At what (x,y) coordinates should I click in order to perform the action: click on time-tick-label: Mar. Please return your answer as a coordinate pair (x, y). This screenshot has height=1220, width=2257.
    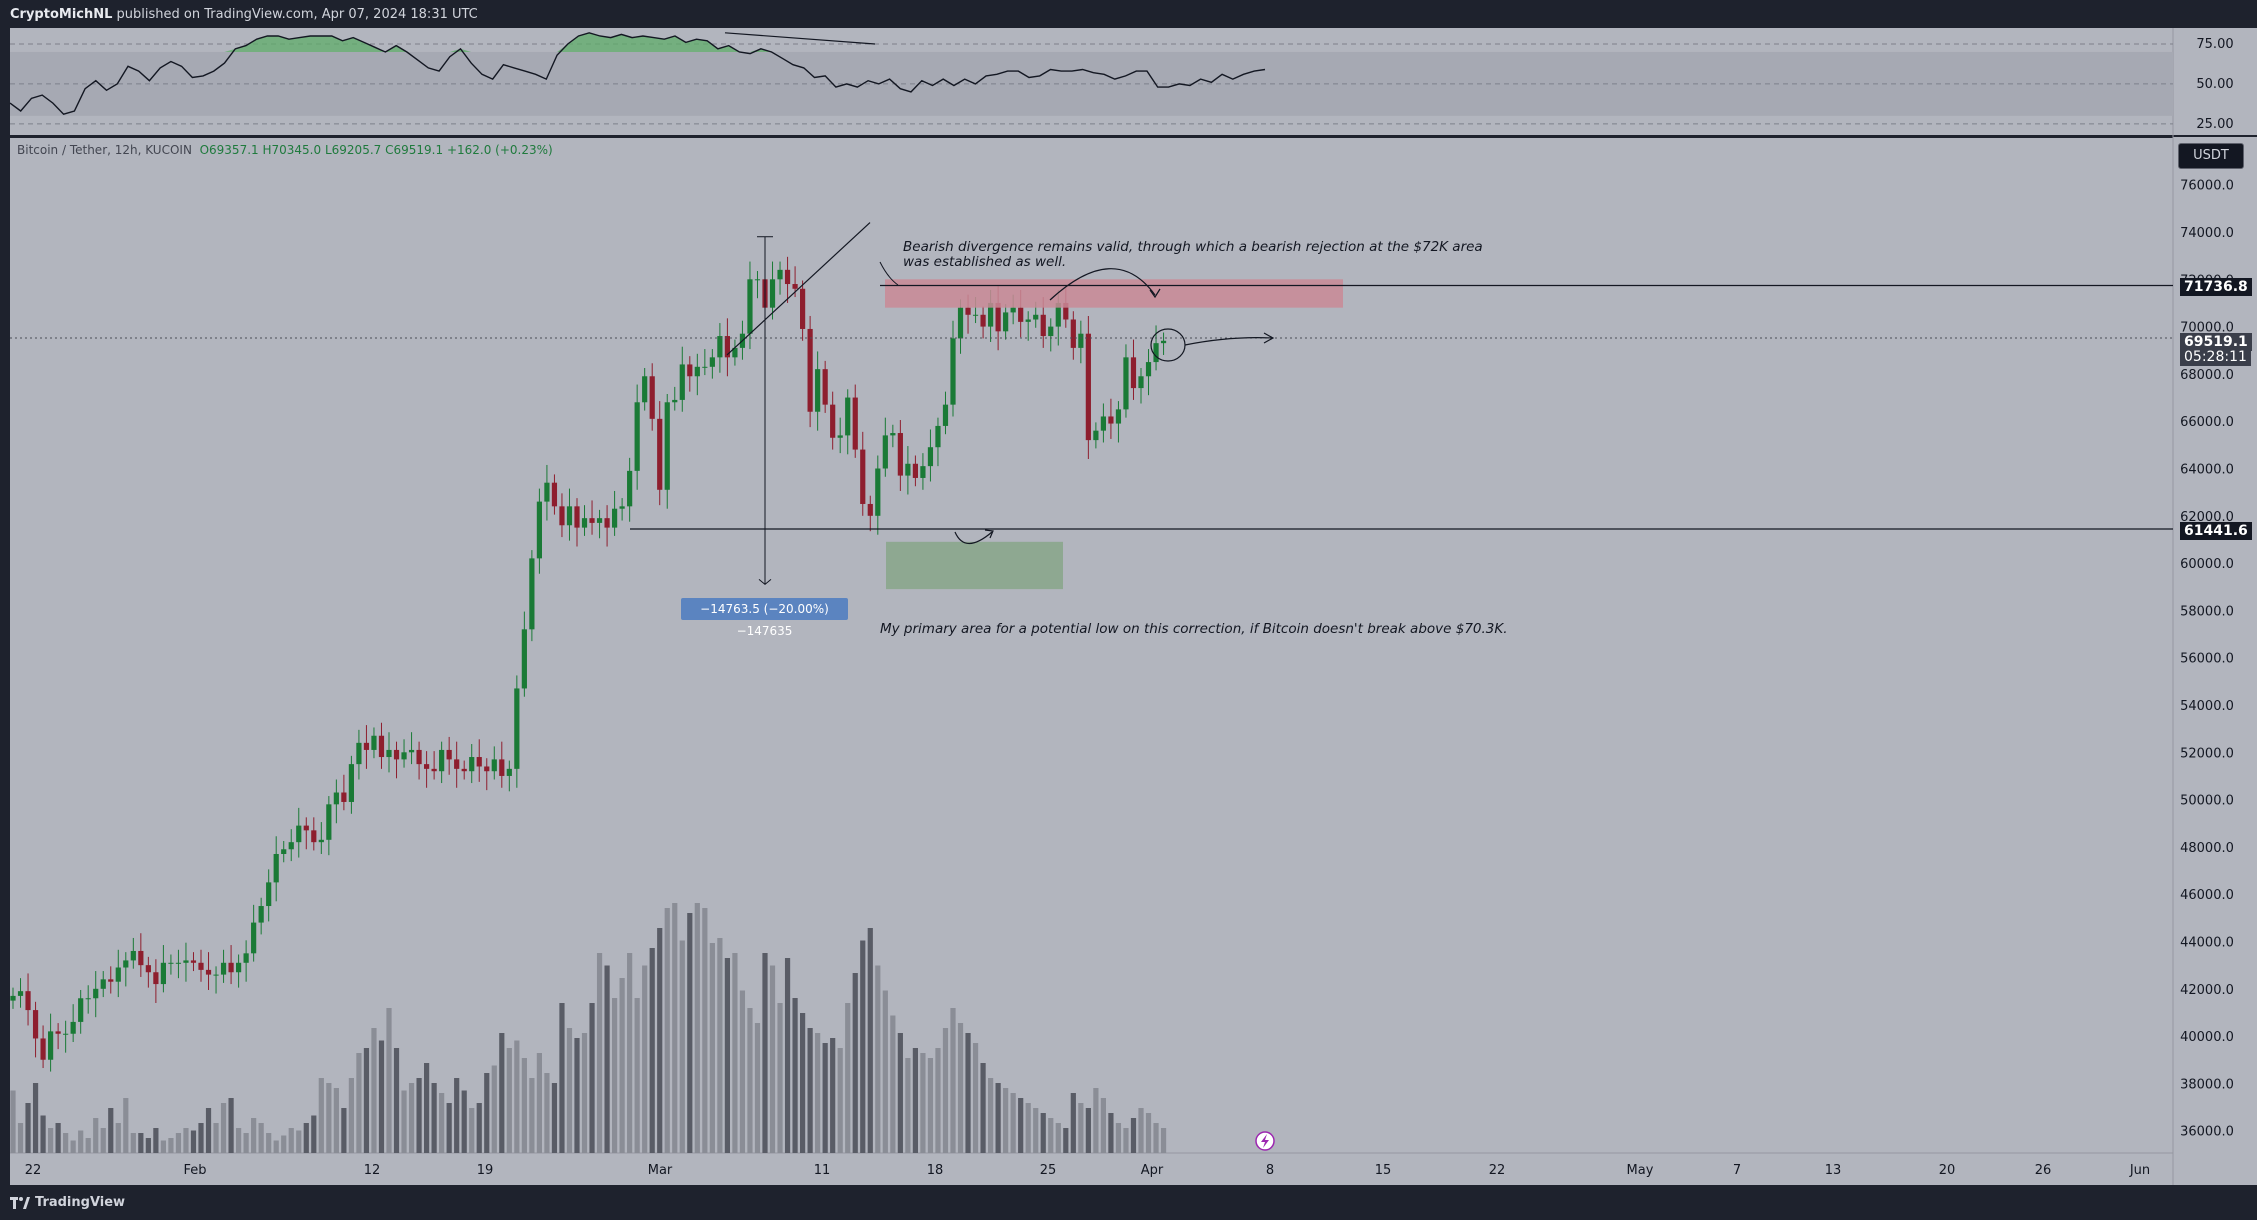
    Looking at the image, I should click on (660, 1170).